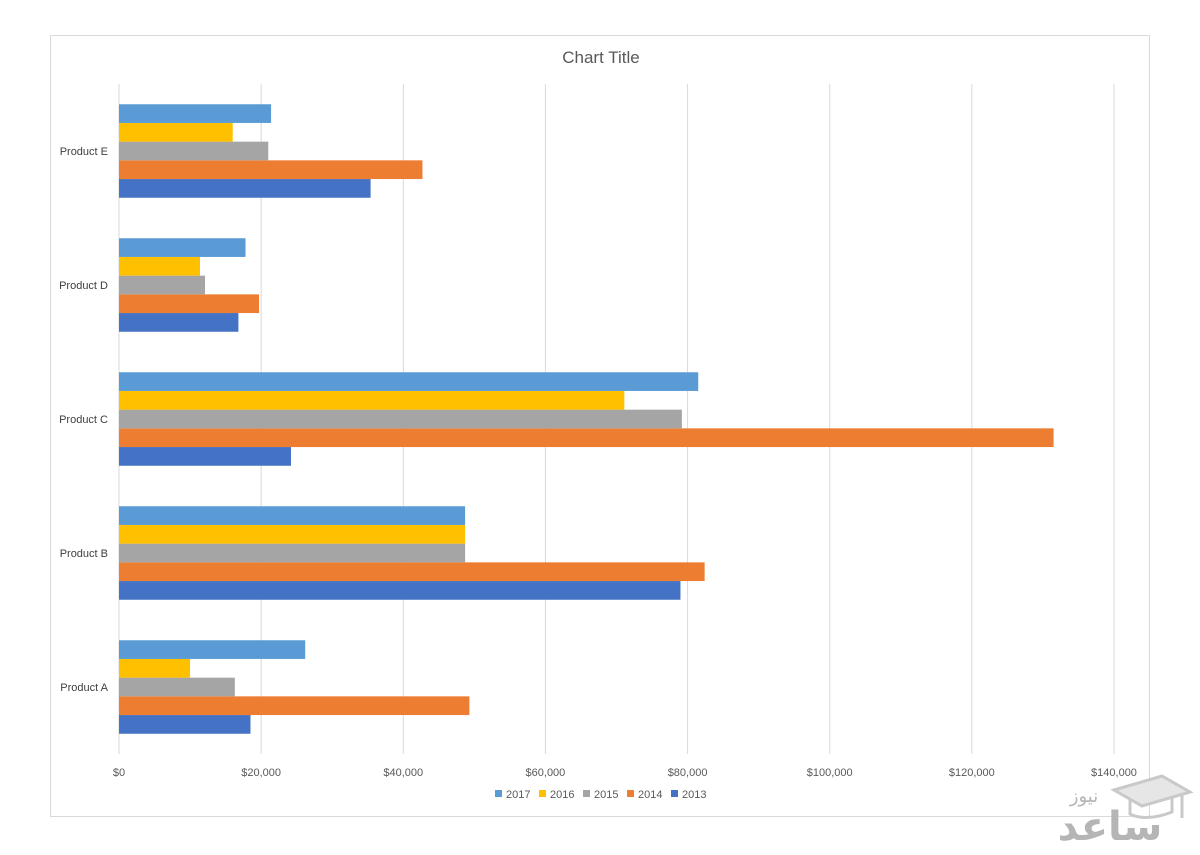  I want to click on legend-label-2016: 2016, so click(562, 795).